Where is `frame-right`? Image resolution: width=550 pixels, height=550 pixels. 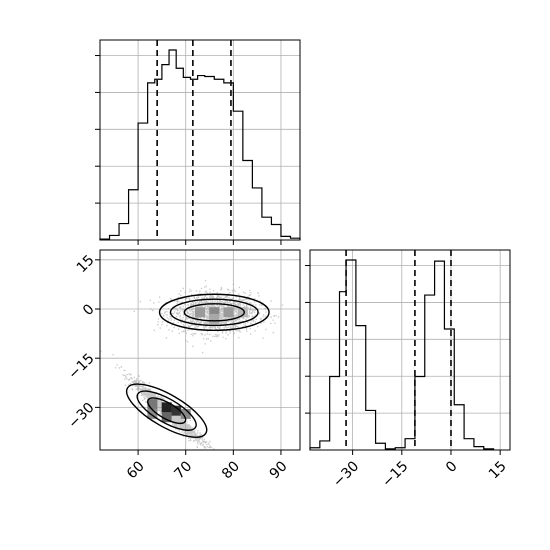 frame-right is located at coordinates (410, 350).